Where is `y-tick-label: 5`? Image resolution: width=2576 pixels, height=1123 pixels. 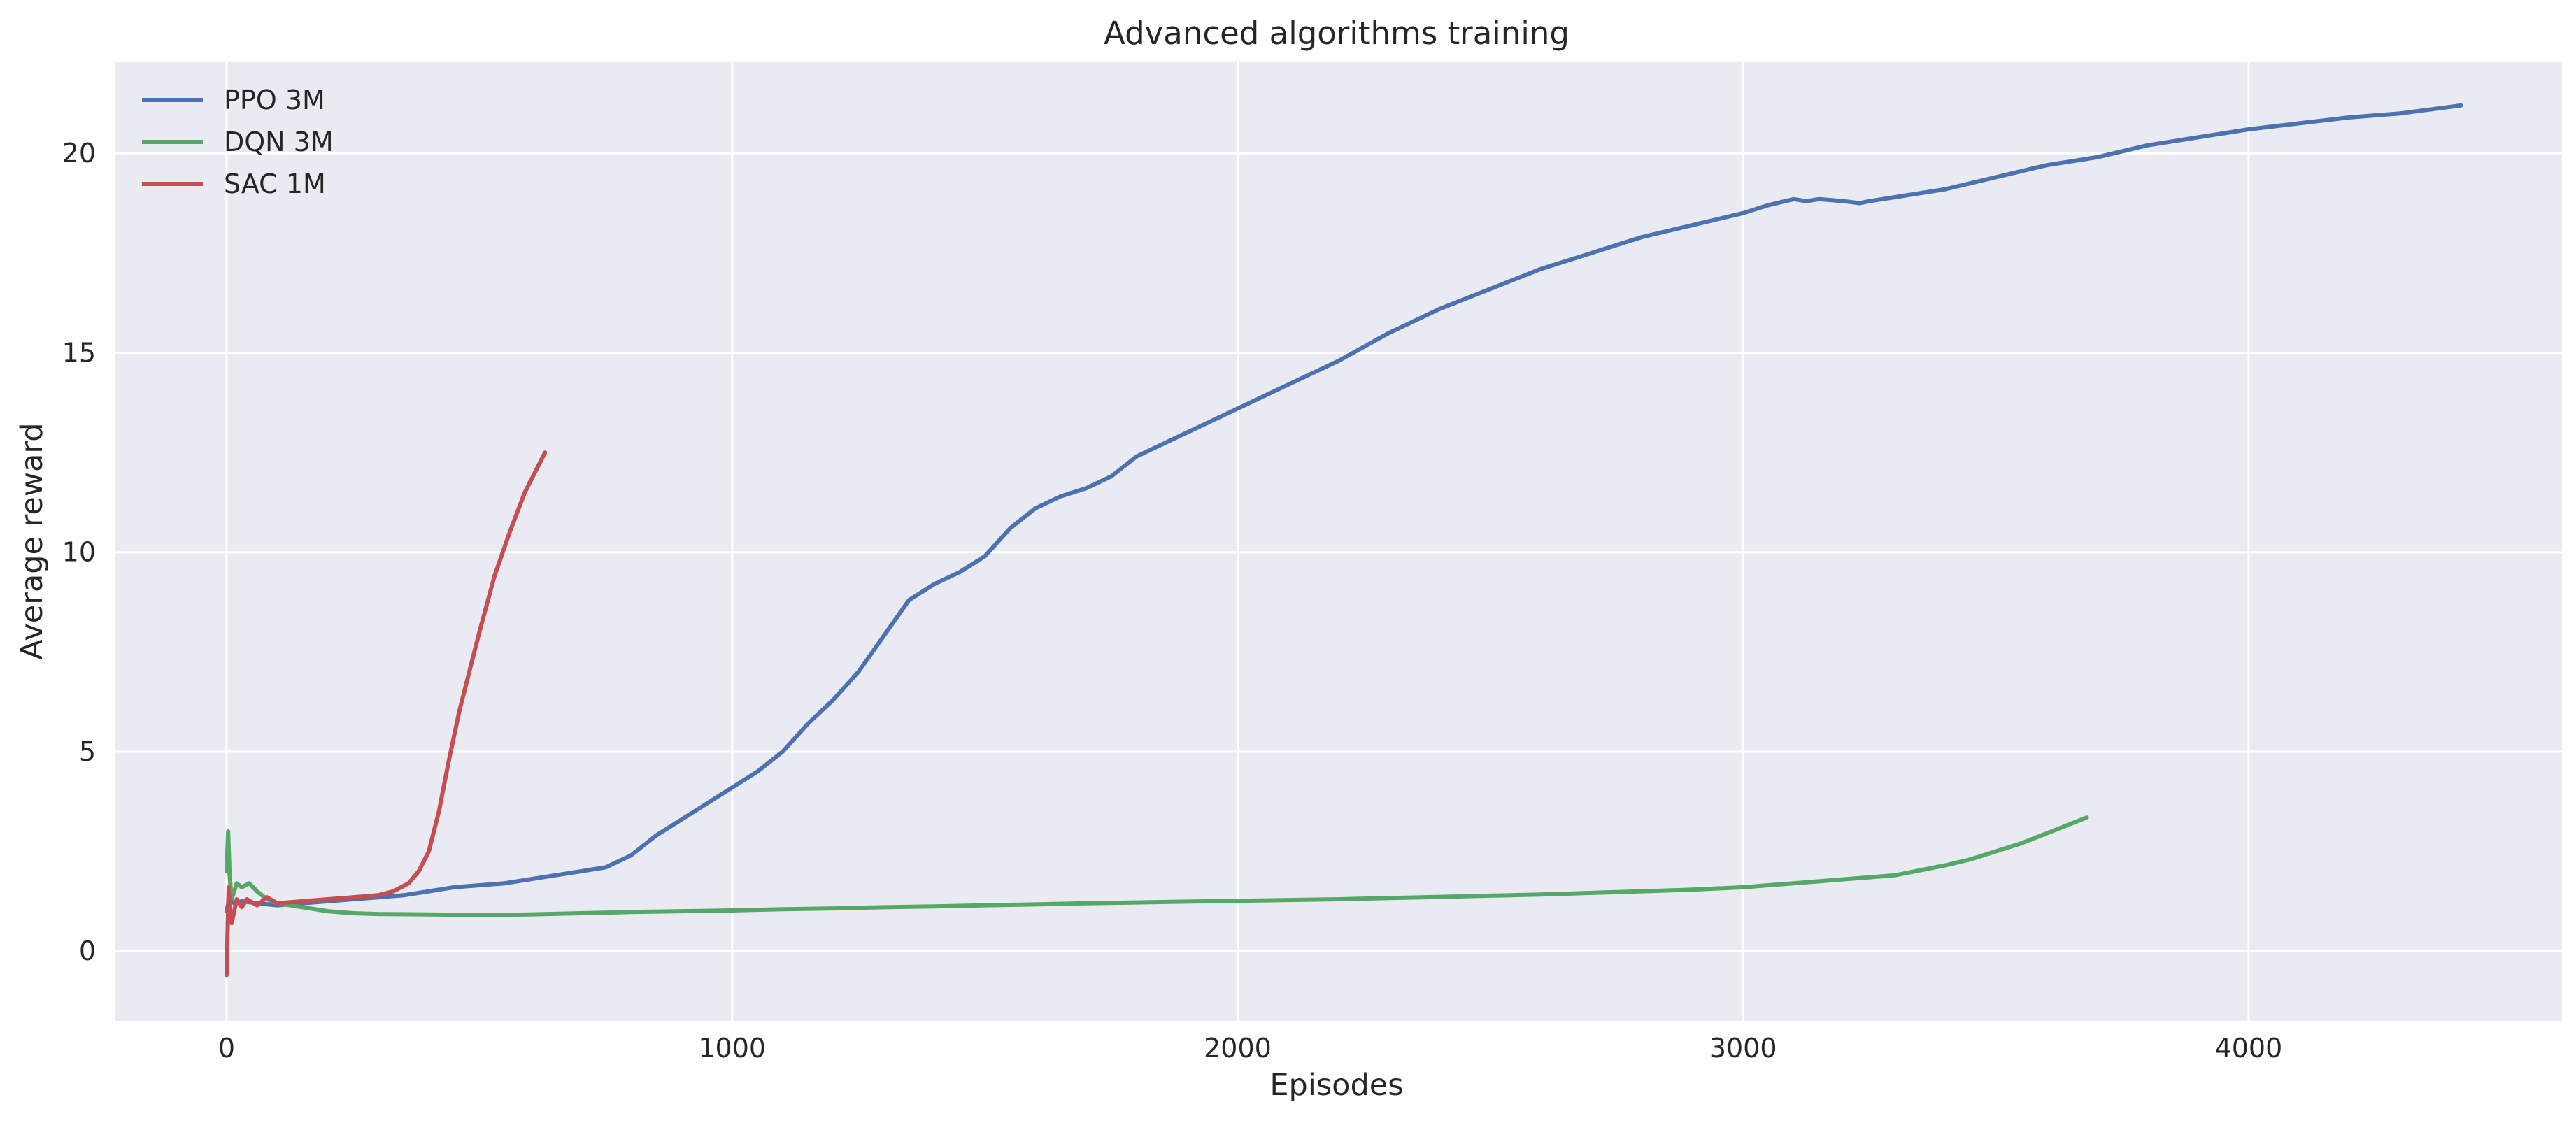 y-tick-label: 5 is located at coordinates (87, 751).